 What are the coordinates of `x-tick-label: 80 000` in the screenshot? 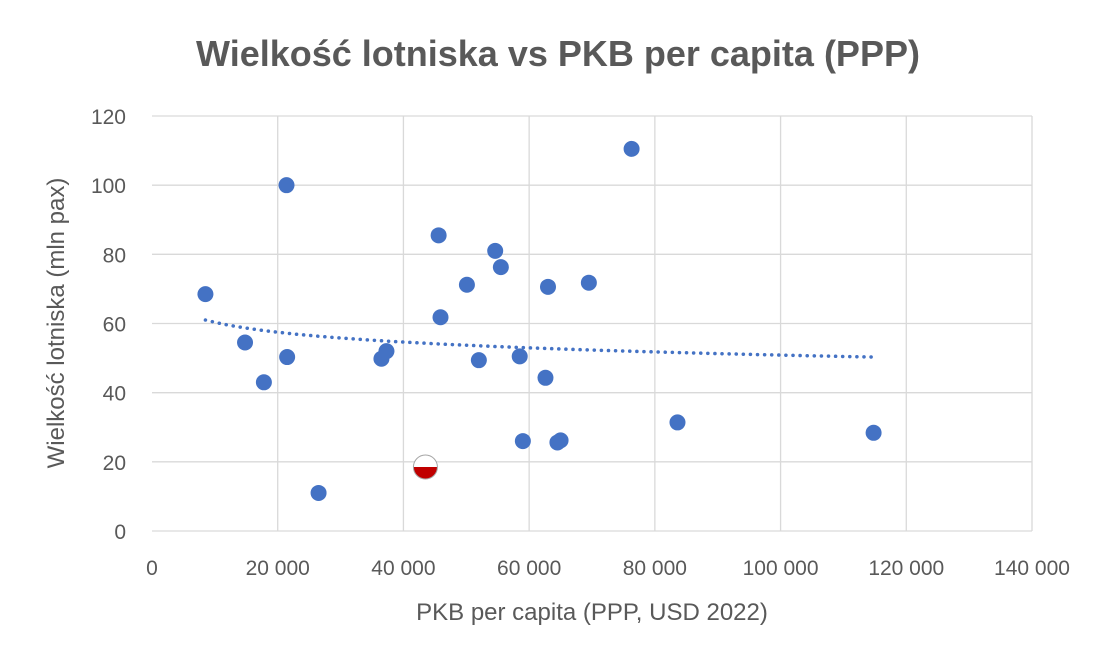 It's located at (655, 568).